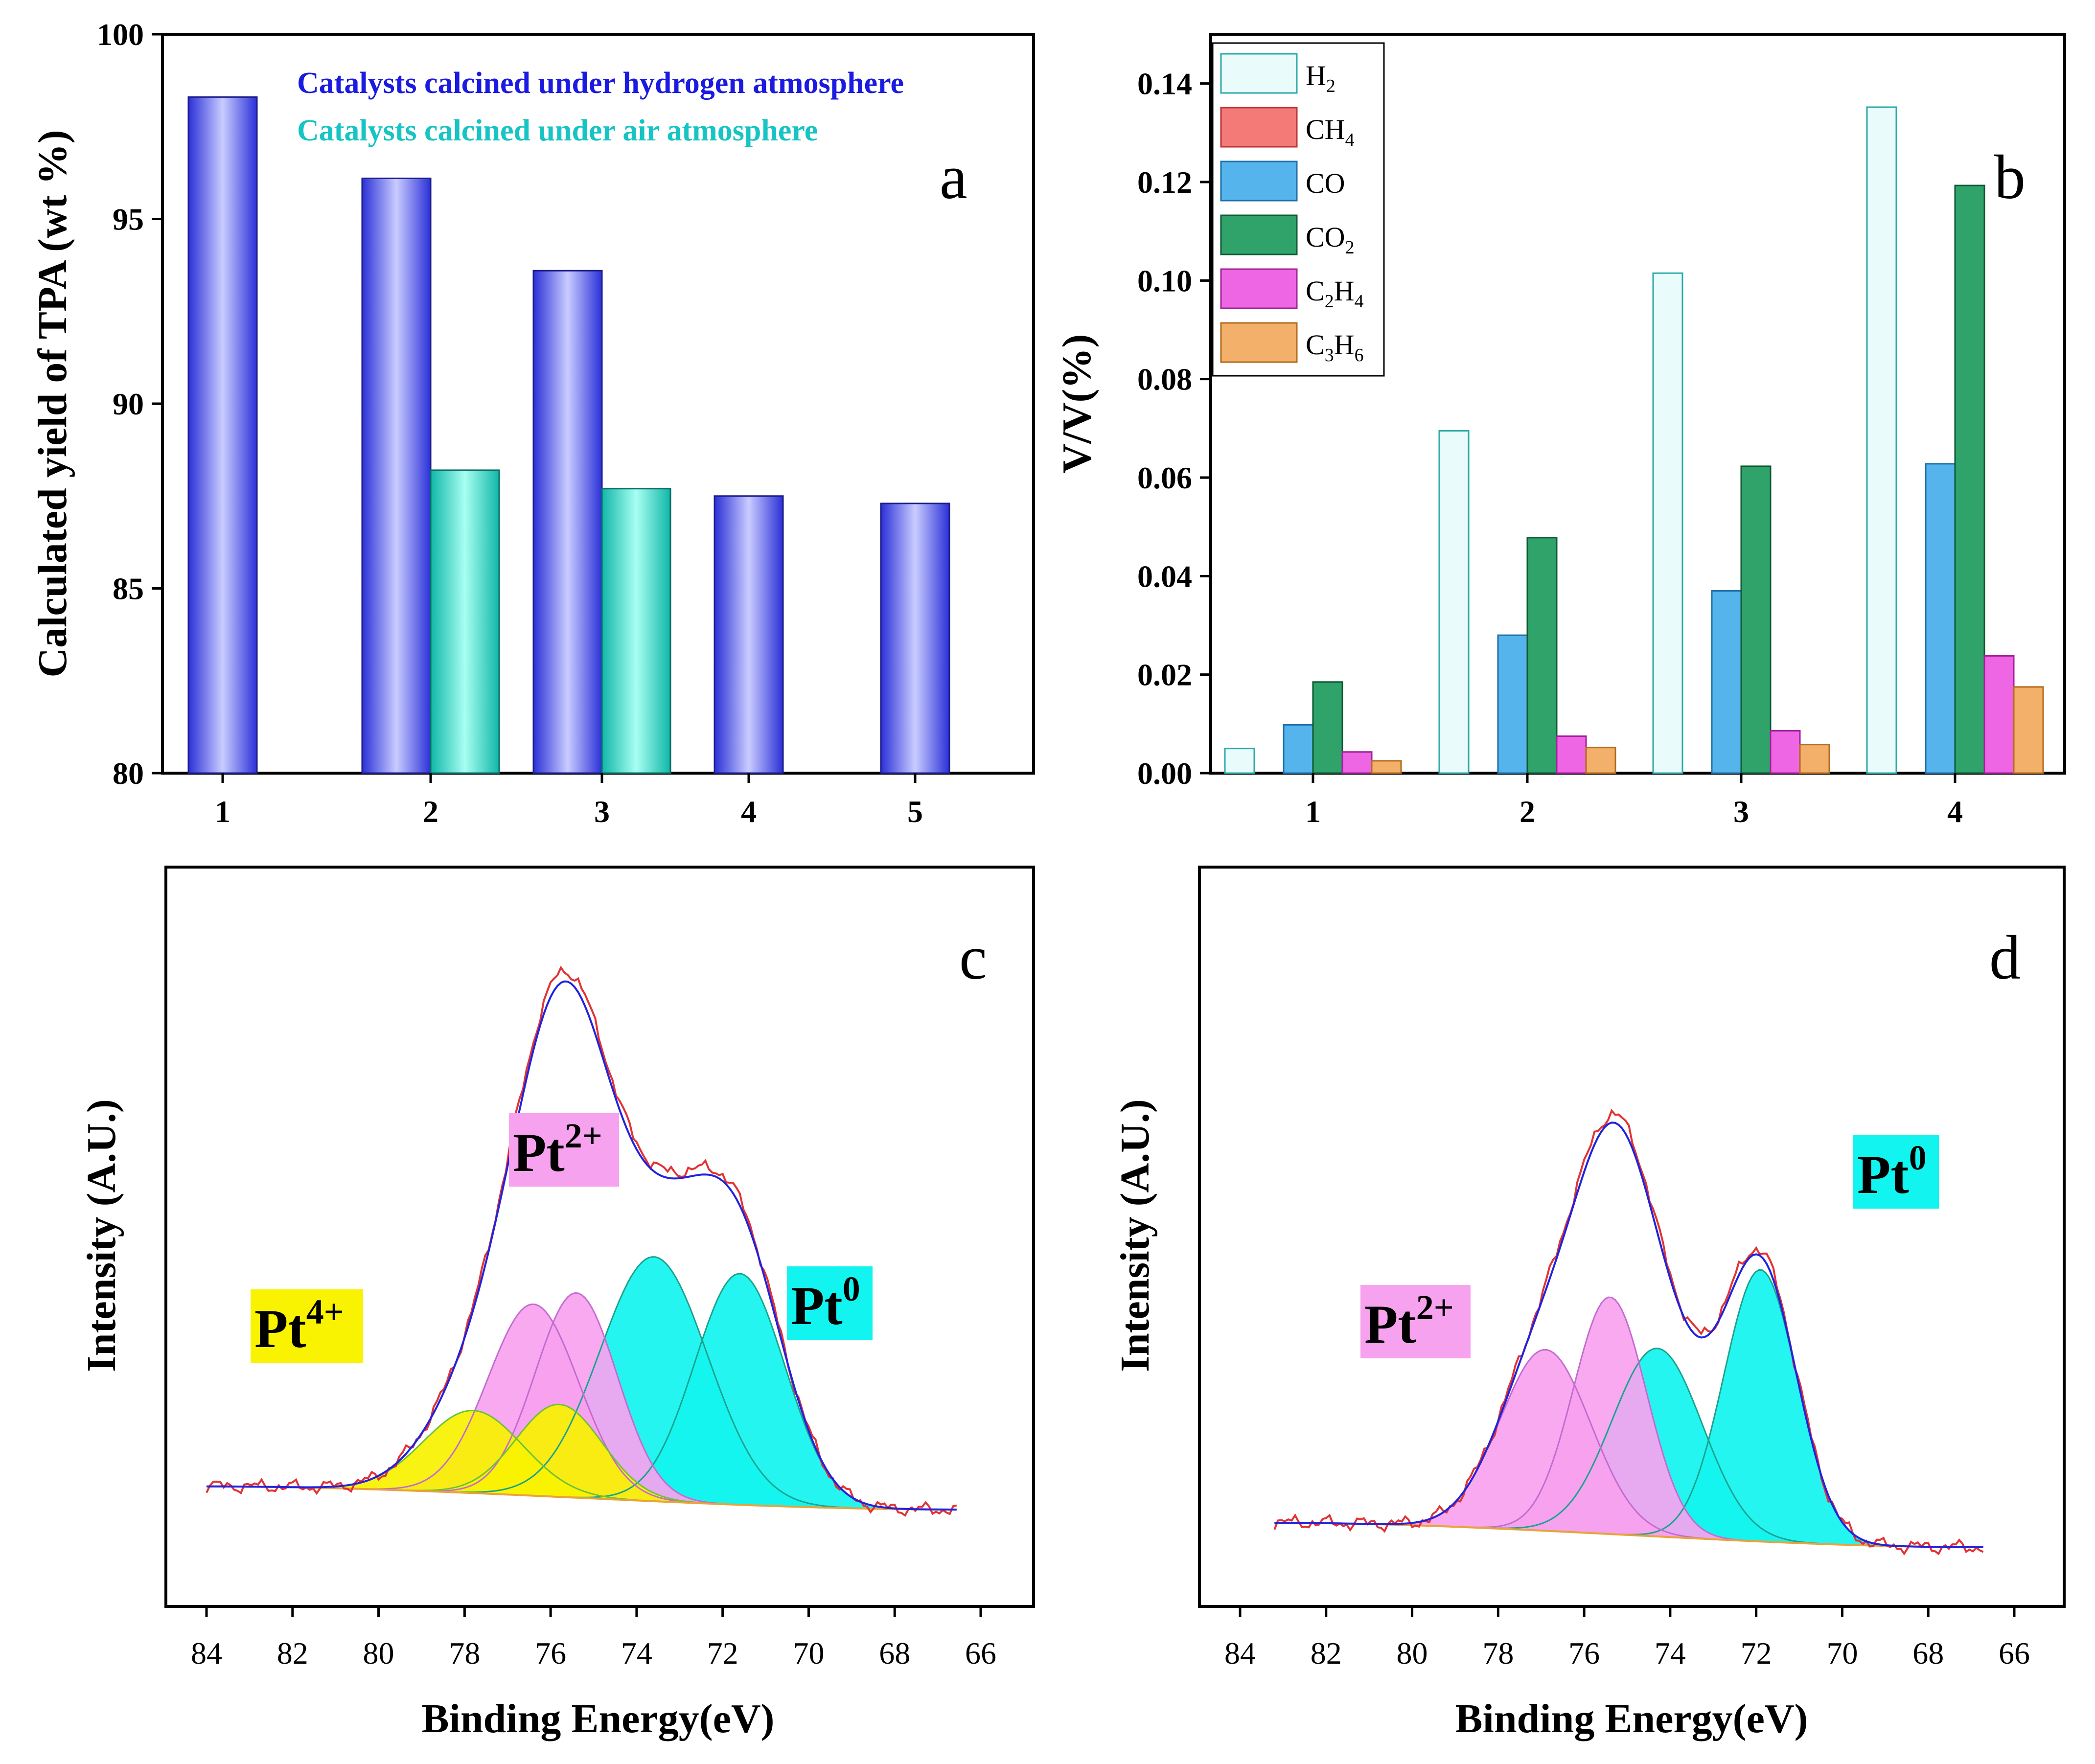 The image size is (2095, 1764). I want to click on panel-b-label: b, so click(2010, 177).